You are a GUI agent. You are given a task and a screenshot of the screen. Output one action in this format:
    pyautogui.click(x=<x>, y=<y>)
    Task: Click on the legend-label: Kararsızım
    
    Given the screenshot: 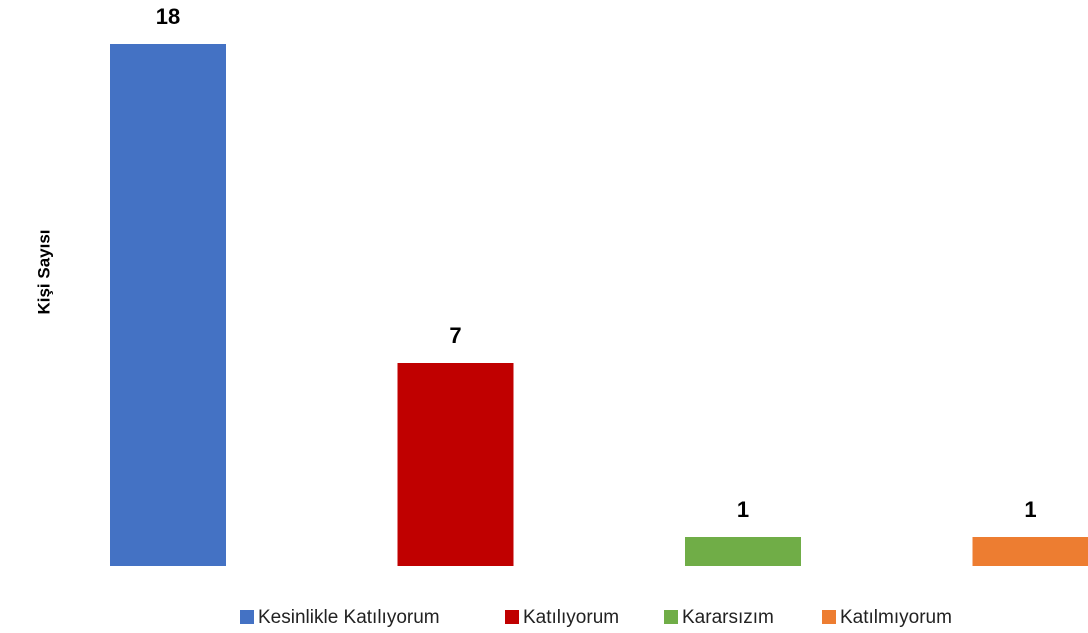 What is the action you would take?
    pyautogui.click(x=728, y=617)
    